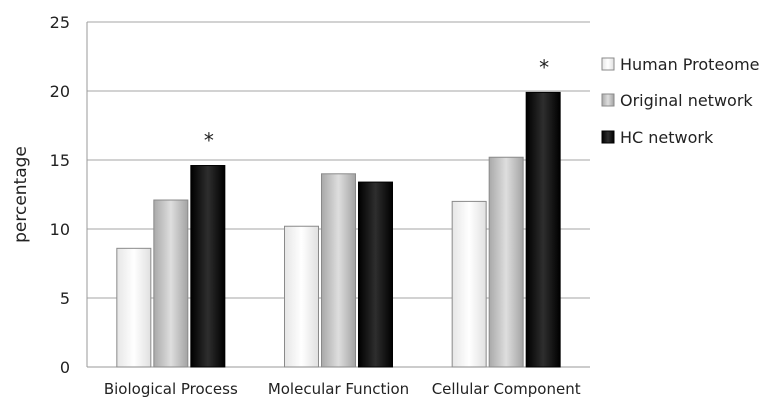  I want to click on y-tick-label: 20, so click(60, 91).